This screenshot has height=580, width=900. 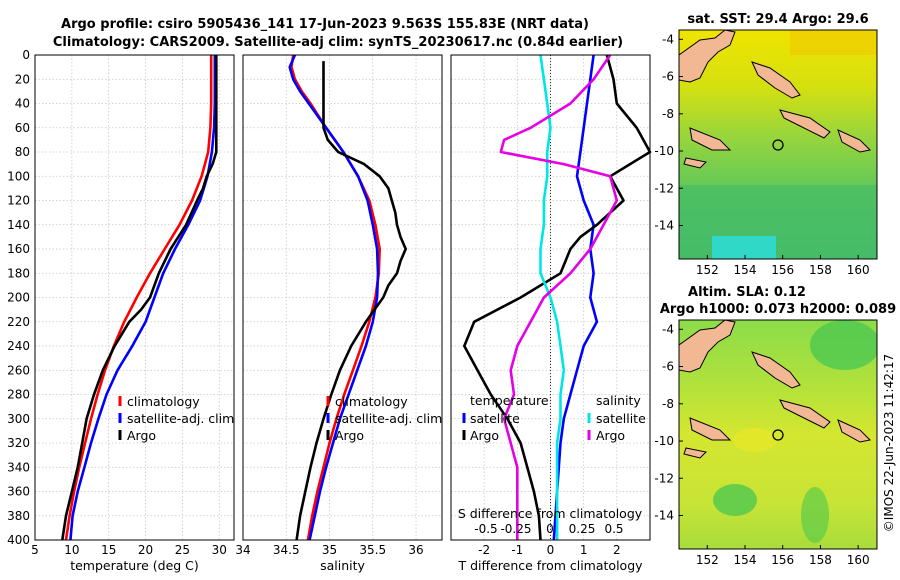 I want to click on s-difference-tick: 0, so click(x=550, y=529).